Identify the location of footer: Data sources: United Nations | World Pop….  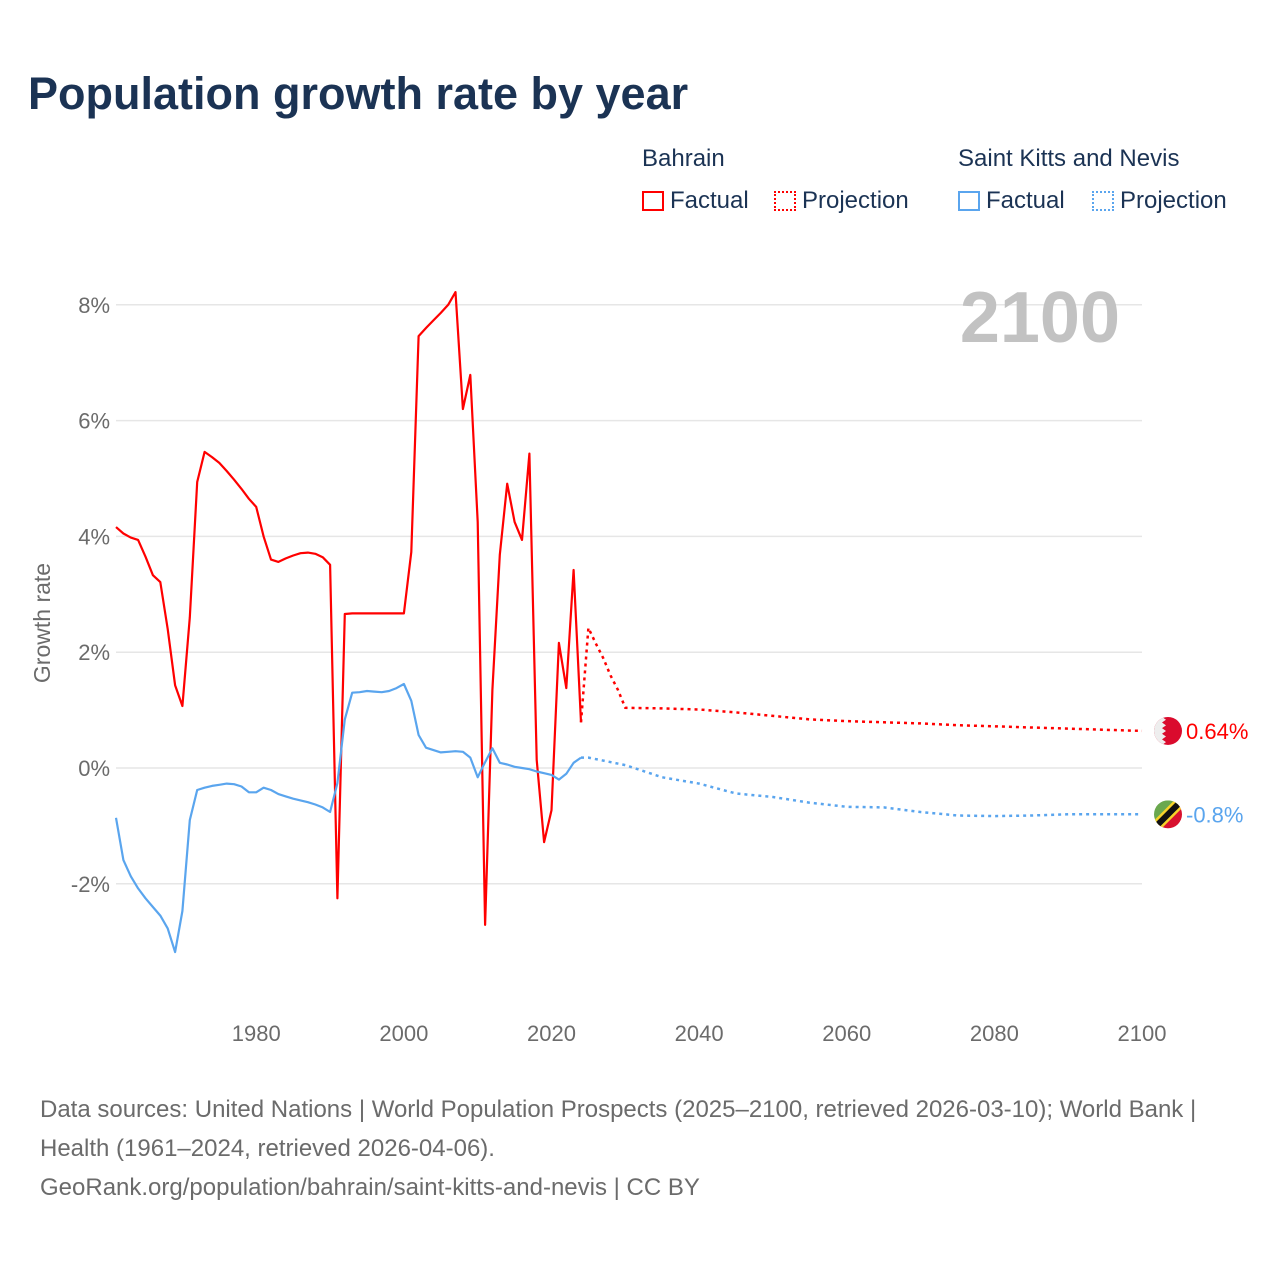
(640, 1148).